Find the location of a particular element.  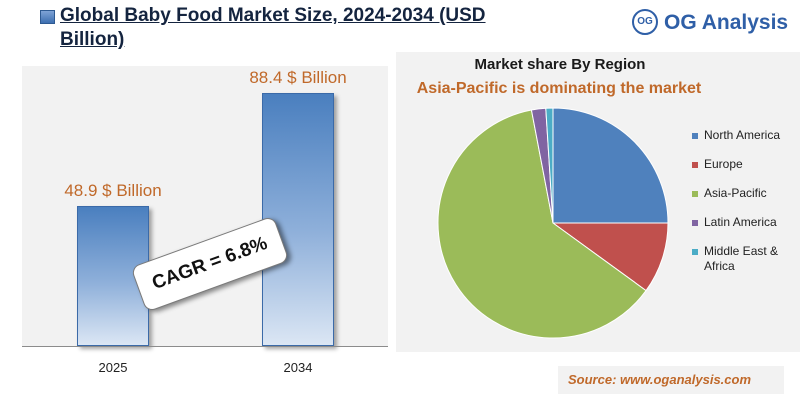

legend-item: Latin America is located at coordinates (746, 222).